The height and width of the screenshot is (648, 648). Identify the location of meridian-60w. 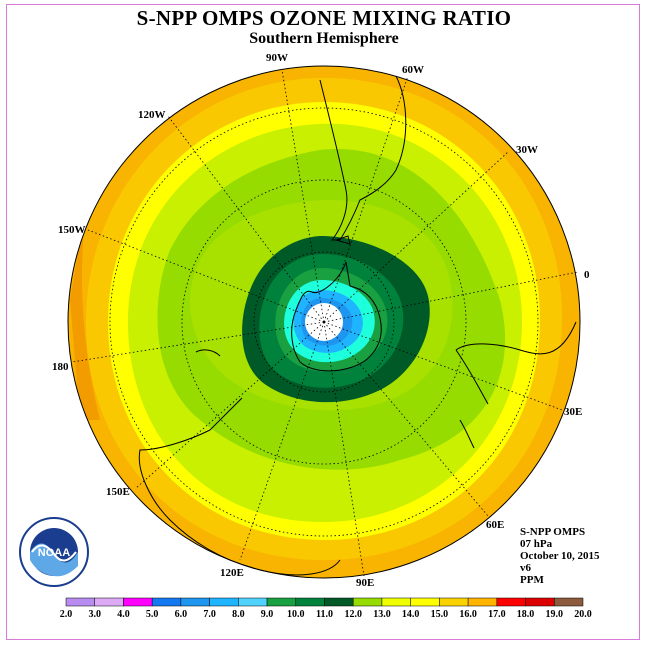
(366, 199).